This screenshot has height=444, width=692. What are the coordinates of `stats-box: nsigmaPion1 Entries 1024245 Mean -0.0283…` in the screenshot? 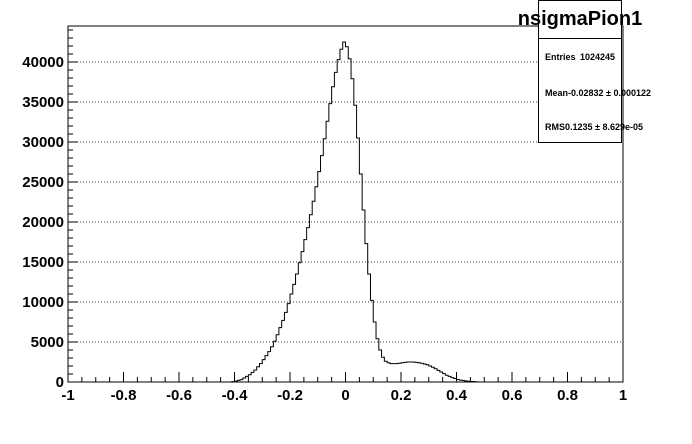 It's located at (584, 71).